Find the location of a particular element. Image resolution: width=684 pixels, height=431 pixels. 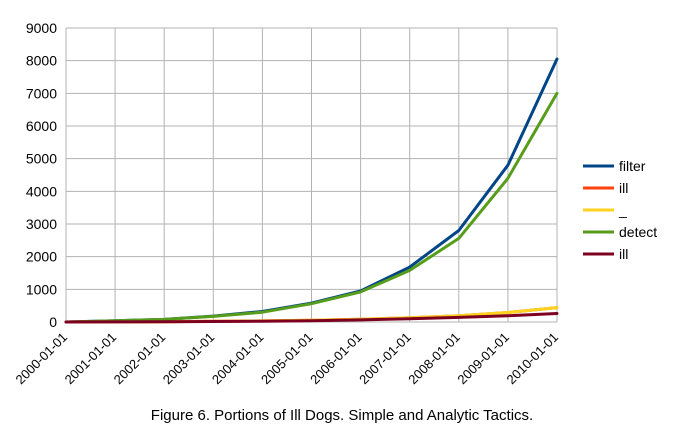

y-tick-label: 4000 is located at coordinates (41, 191).